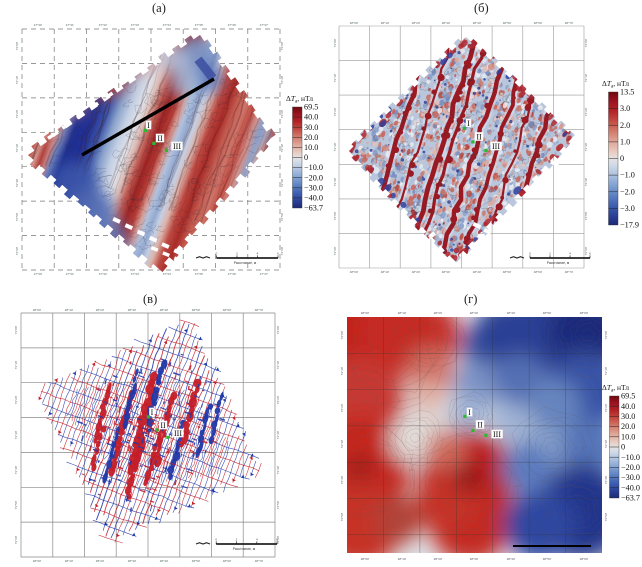  Describe the element at coordinates (135, 274) in the screenshot. I see `svg-text: 47°33ʹ` at that location.